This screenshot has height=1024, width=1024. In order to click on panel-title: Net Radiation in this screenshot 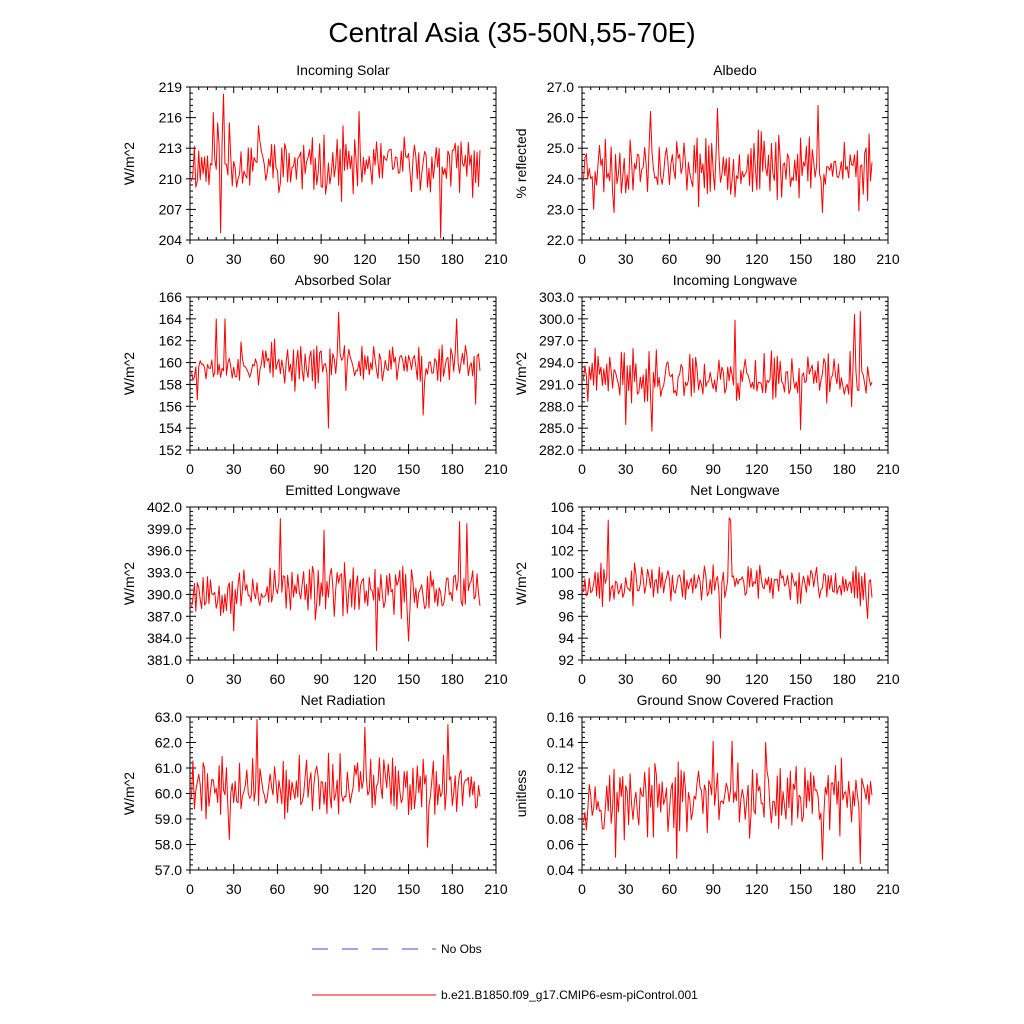, I will do `click(343, 700)`.